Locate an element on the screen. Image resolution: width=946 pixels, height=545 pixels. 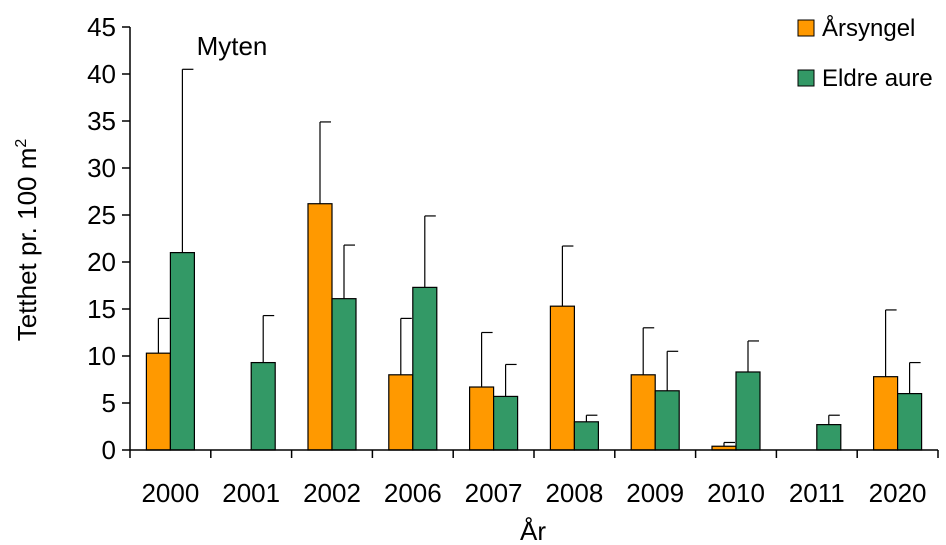
x-axis-label: År is located at coordinates (533, 530).